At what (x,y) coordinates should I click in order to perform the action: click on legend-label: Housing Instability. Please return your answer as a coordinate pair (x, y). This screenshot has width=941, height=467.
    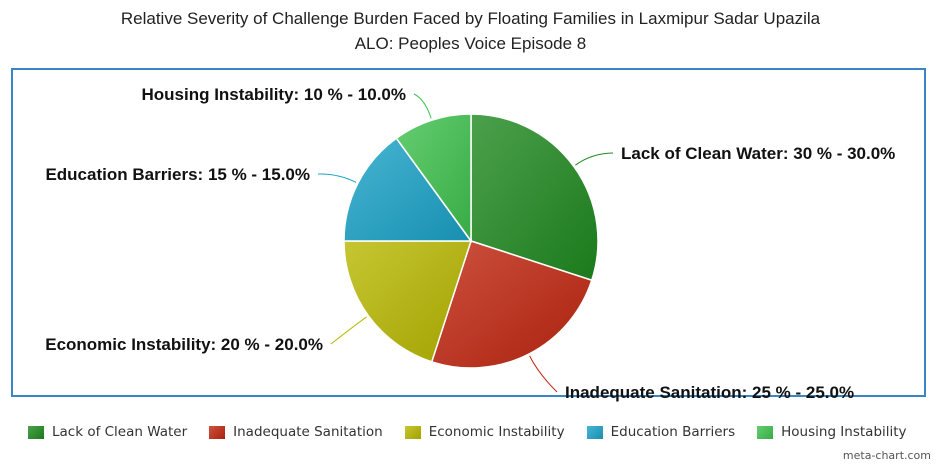
    Looking at the image, I should click on (844, 432).